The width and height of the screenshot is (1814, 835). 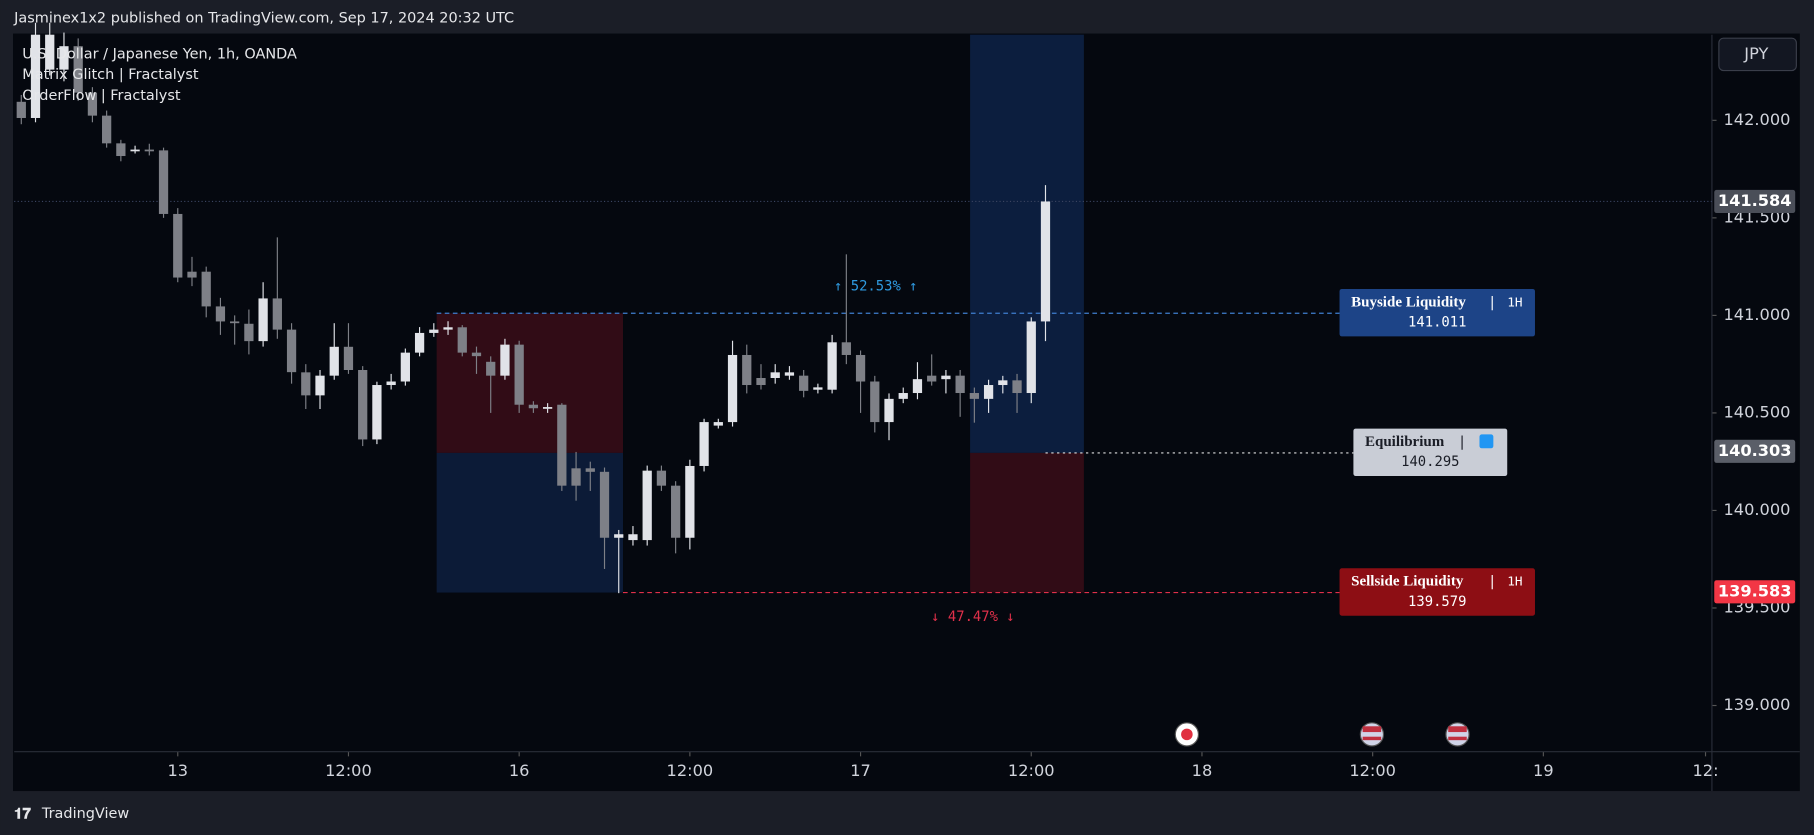 What do you see at coordinates (85, 814) in the screenshot?
I see `footer: TradingView` at bounding box center [85, 814].